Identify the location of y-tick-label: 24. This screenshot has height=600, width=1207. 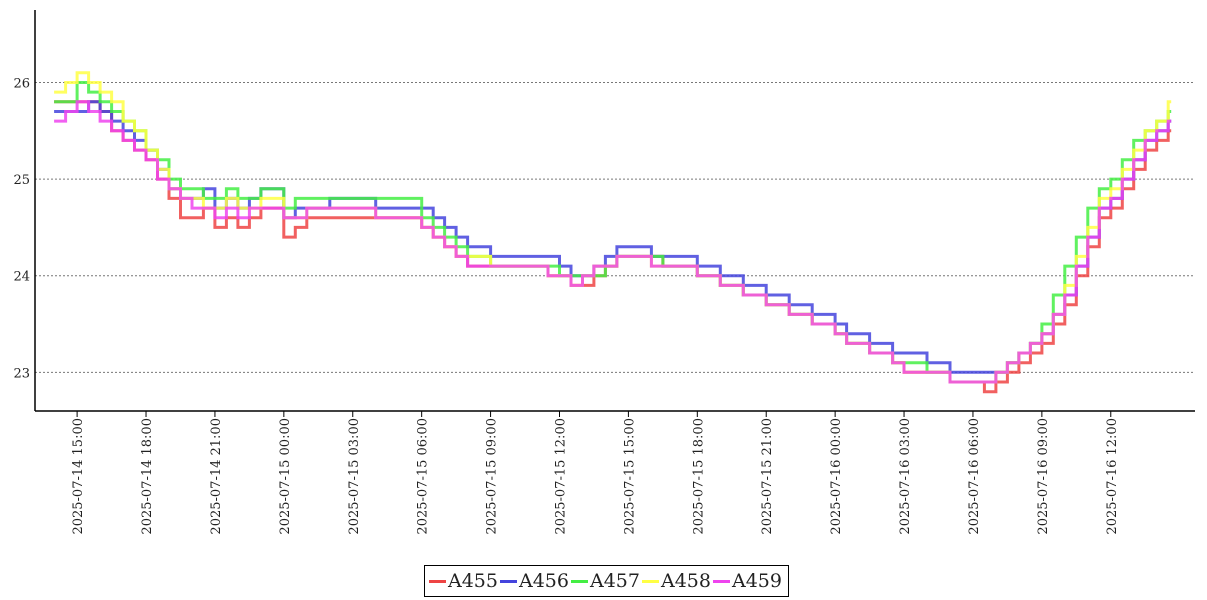
(21, 277).